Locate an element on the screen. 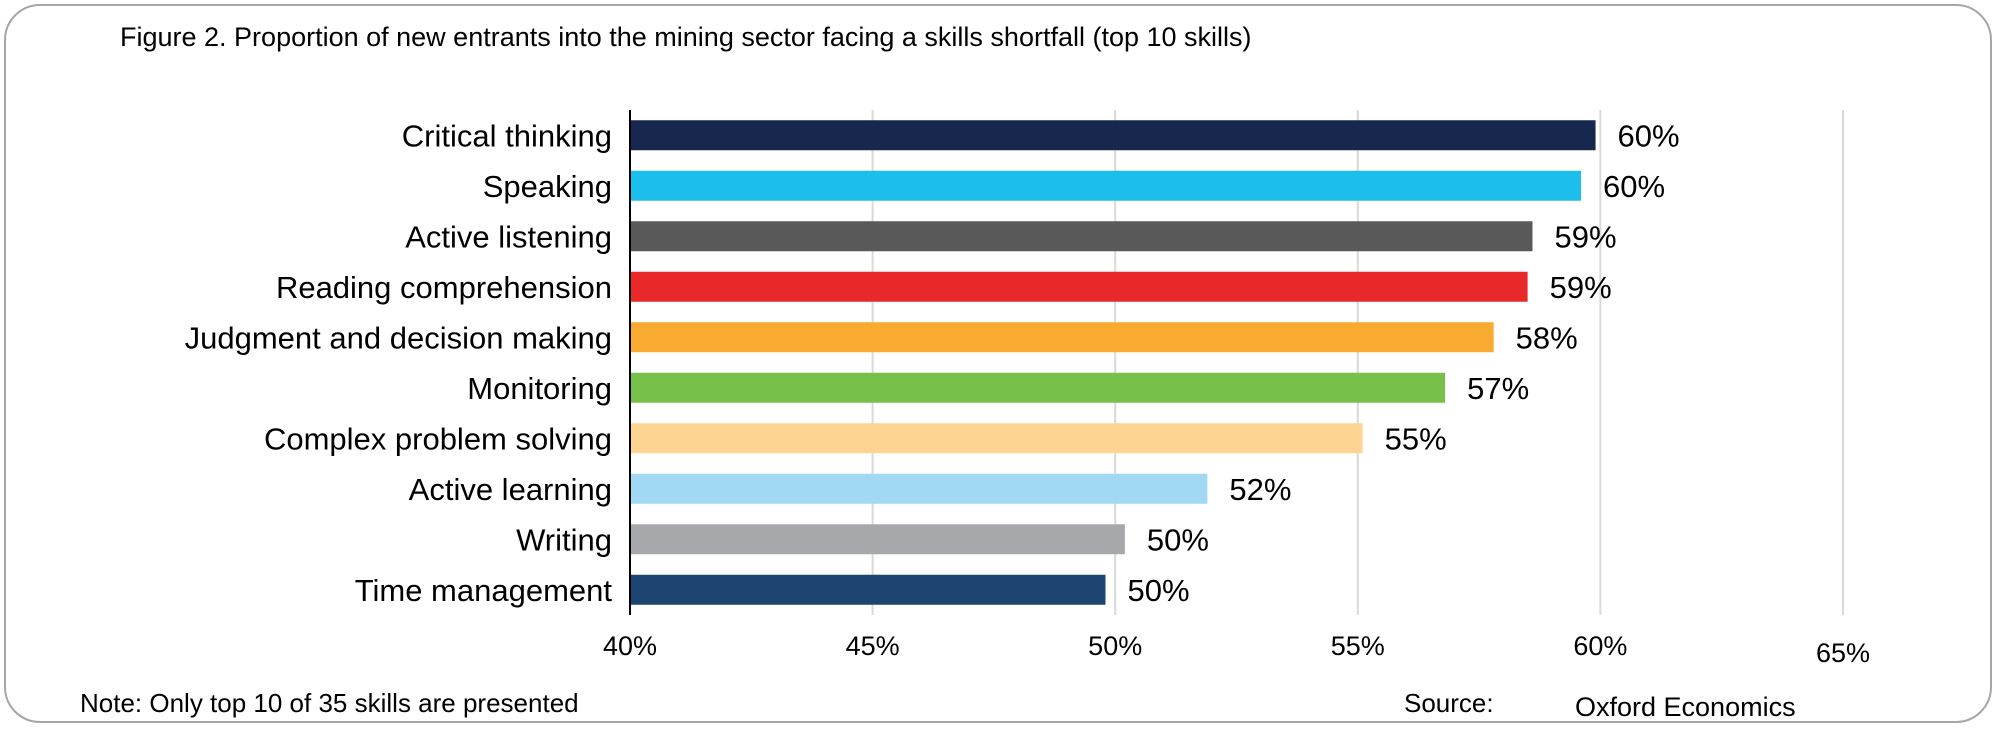 This screenshot has width=2000, height=729. category-label: Complex problem solving is located at coordinates (438, 438).